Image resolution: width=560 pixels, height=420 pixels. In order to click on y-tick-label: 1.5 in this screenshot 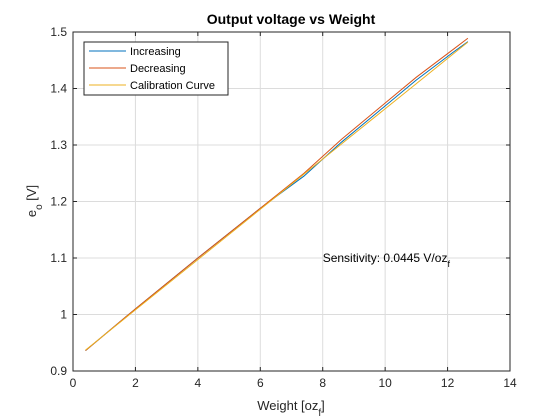, I will do `click(58, 32)`.